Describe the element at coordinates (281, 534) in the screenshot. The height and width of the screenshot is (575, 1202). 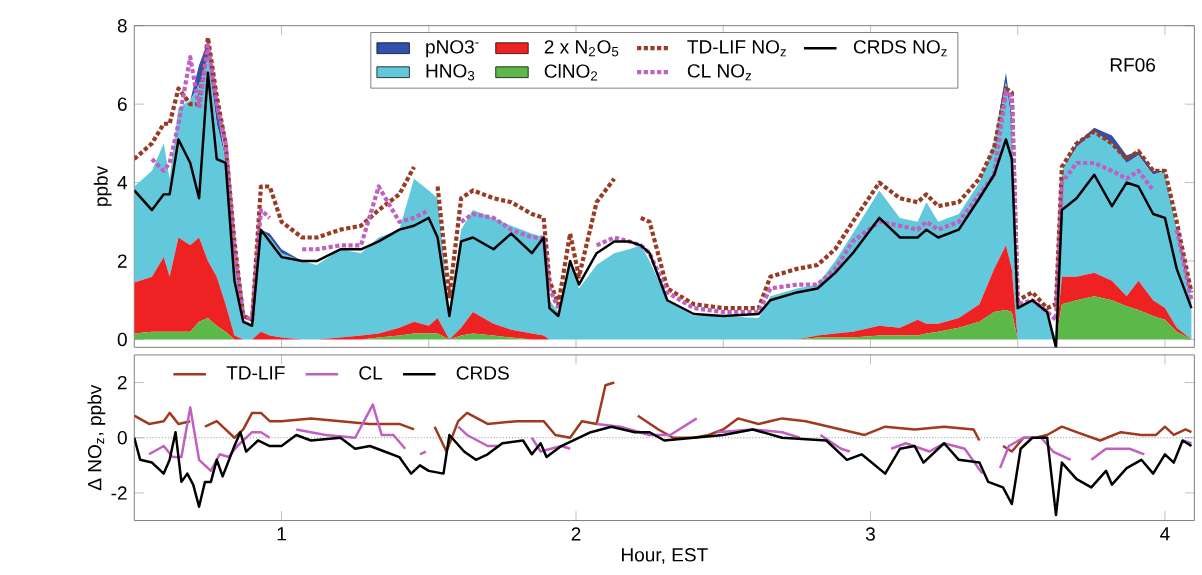
I see `x-tick-label: 1` at that location.